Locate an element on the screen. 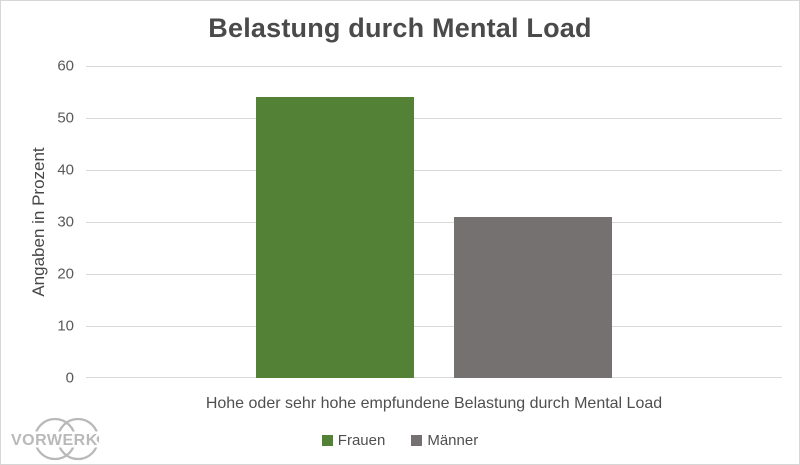 Image resolution: width=800 pixels, height=465 pixels. chart-title: Belastung durch Mental Load is located at coordinates (400, 28).